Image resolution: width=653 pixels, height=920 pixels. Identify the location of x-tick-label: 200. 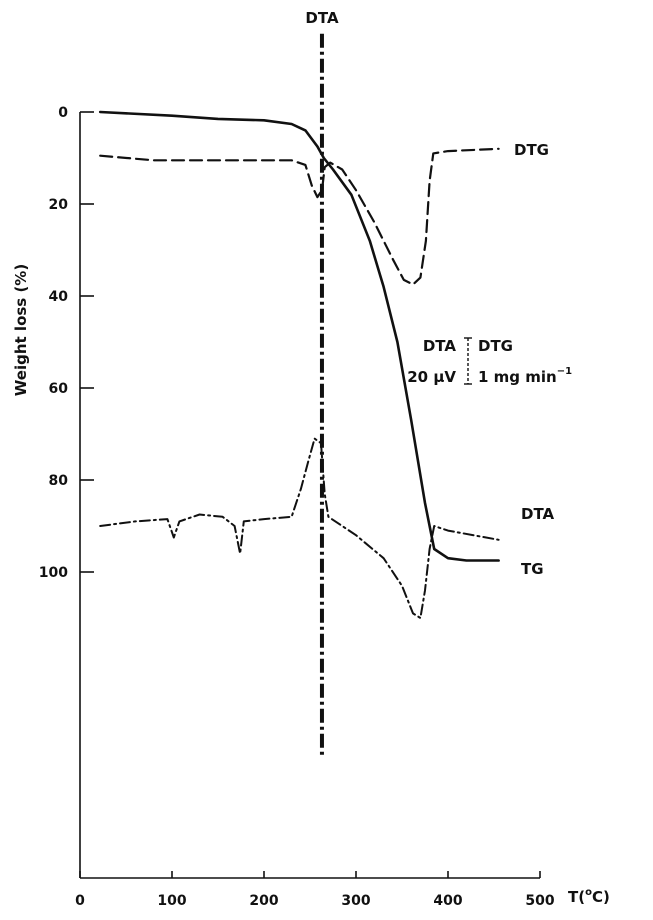
(263, 901).